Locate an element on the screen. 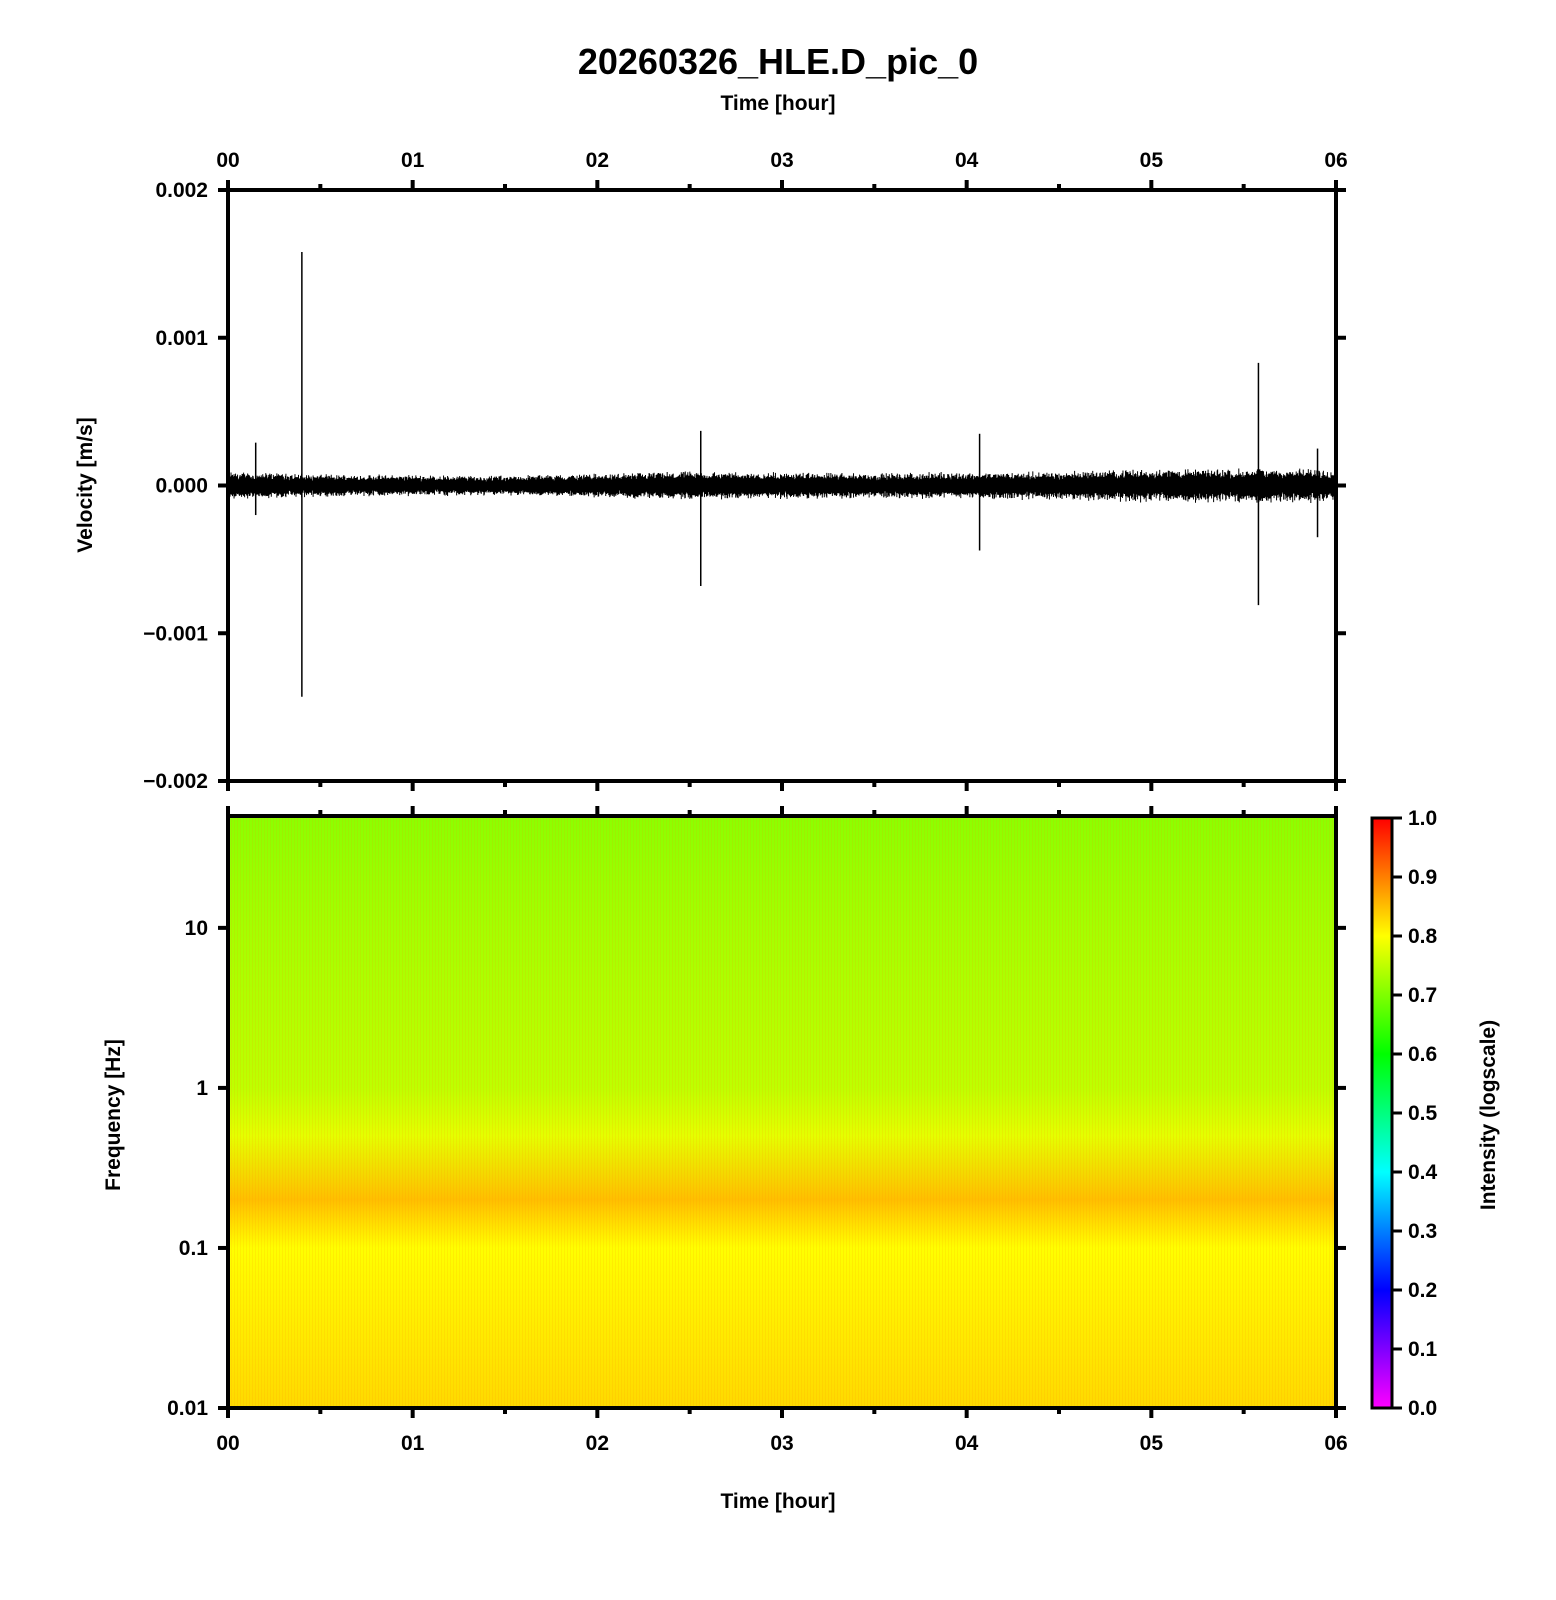 The width and height of the screenshot is (1556, 1600). spec-x-tick-label-02: 02 is located at coordinates (597, 1443).